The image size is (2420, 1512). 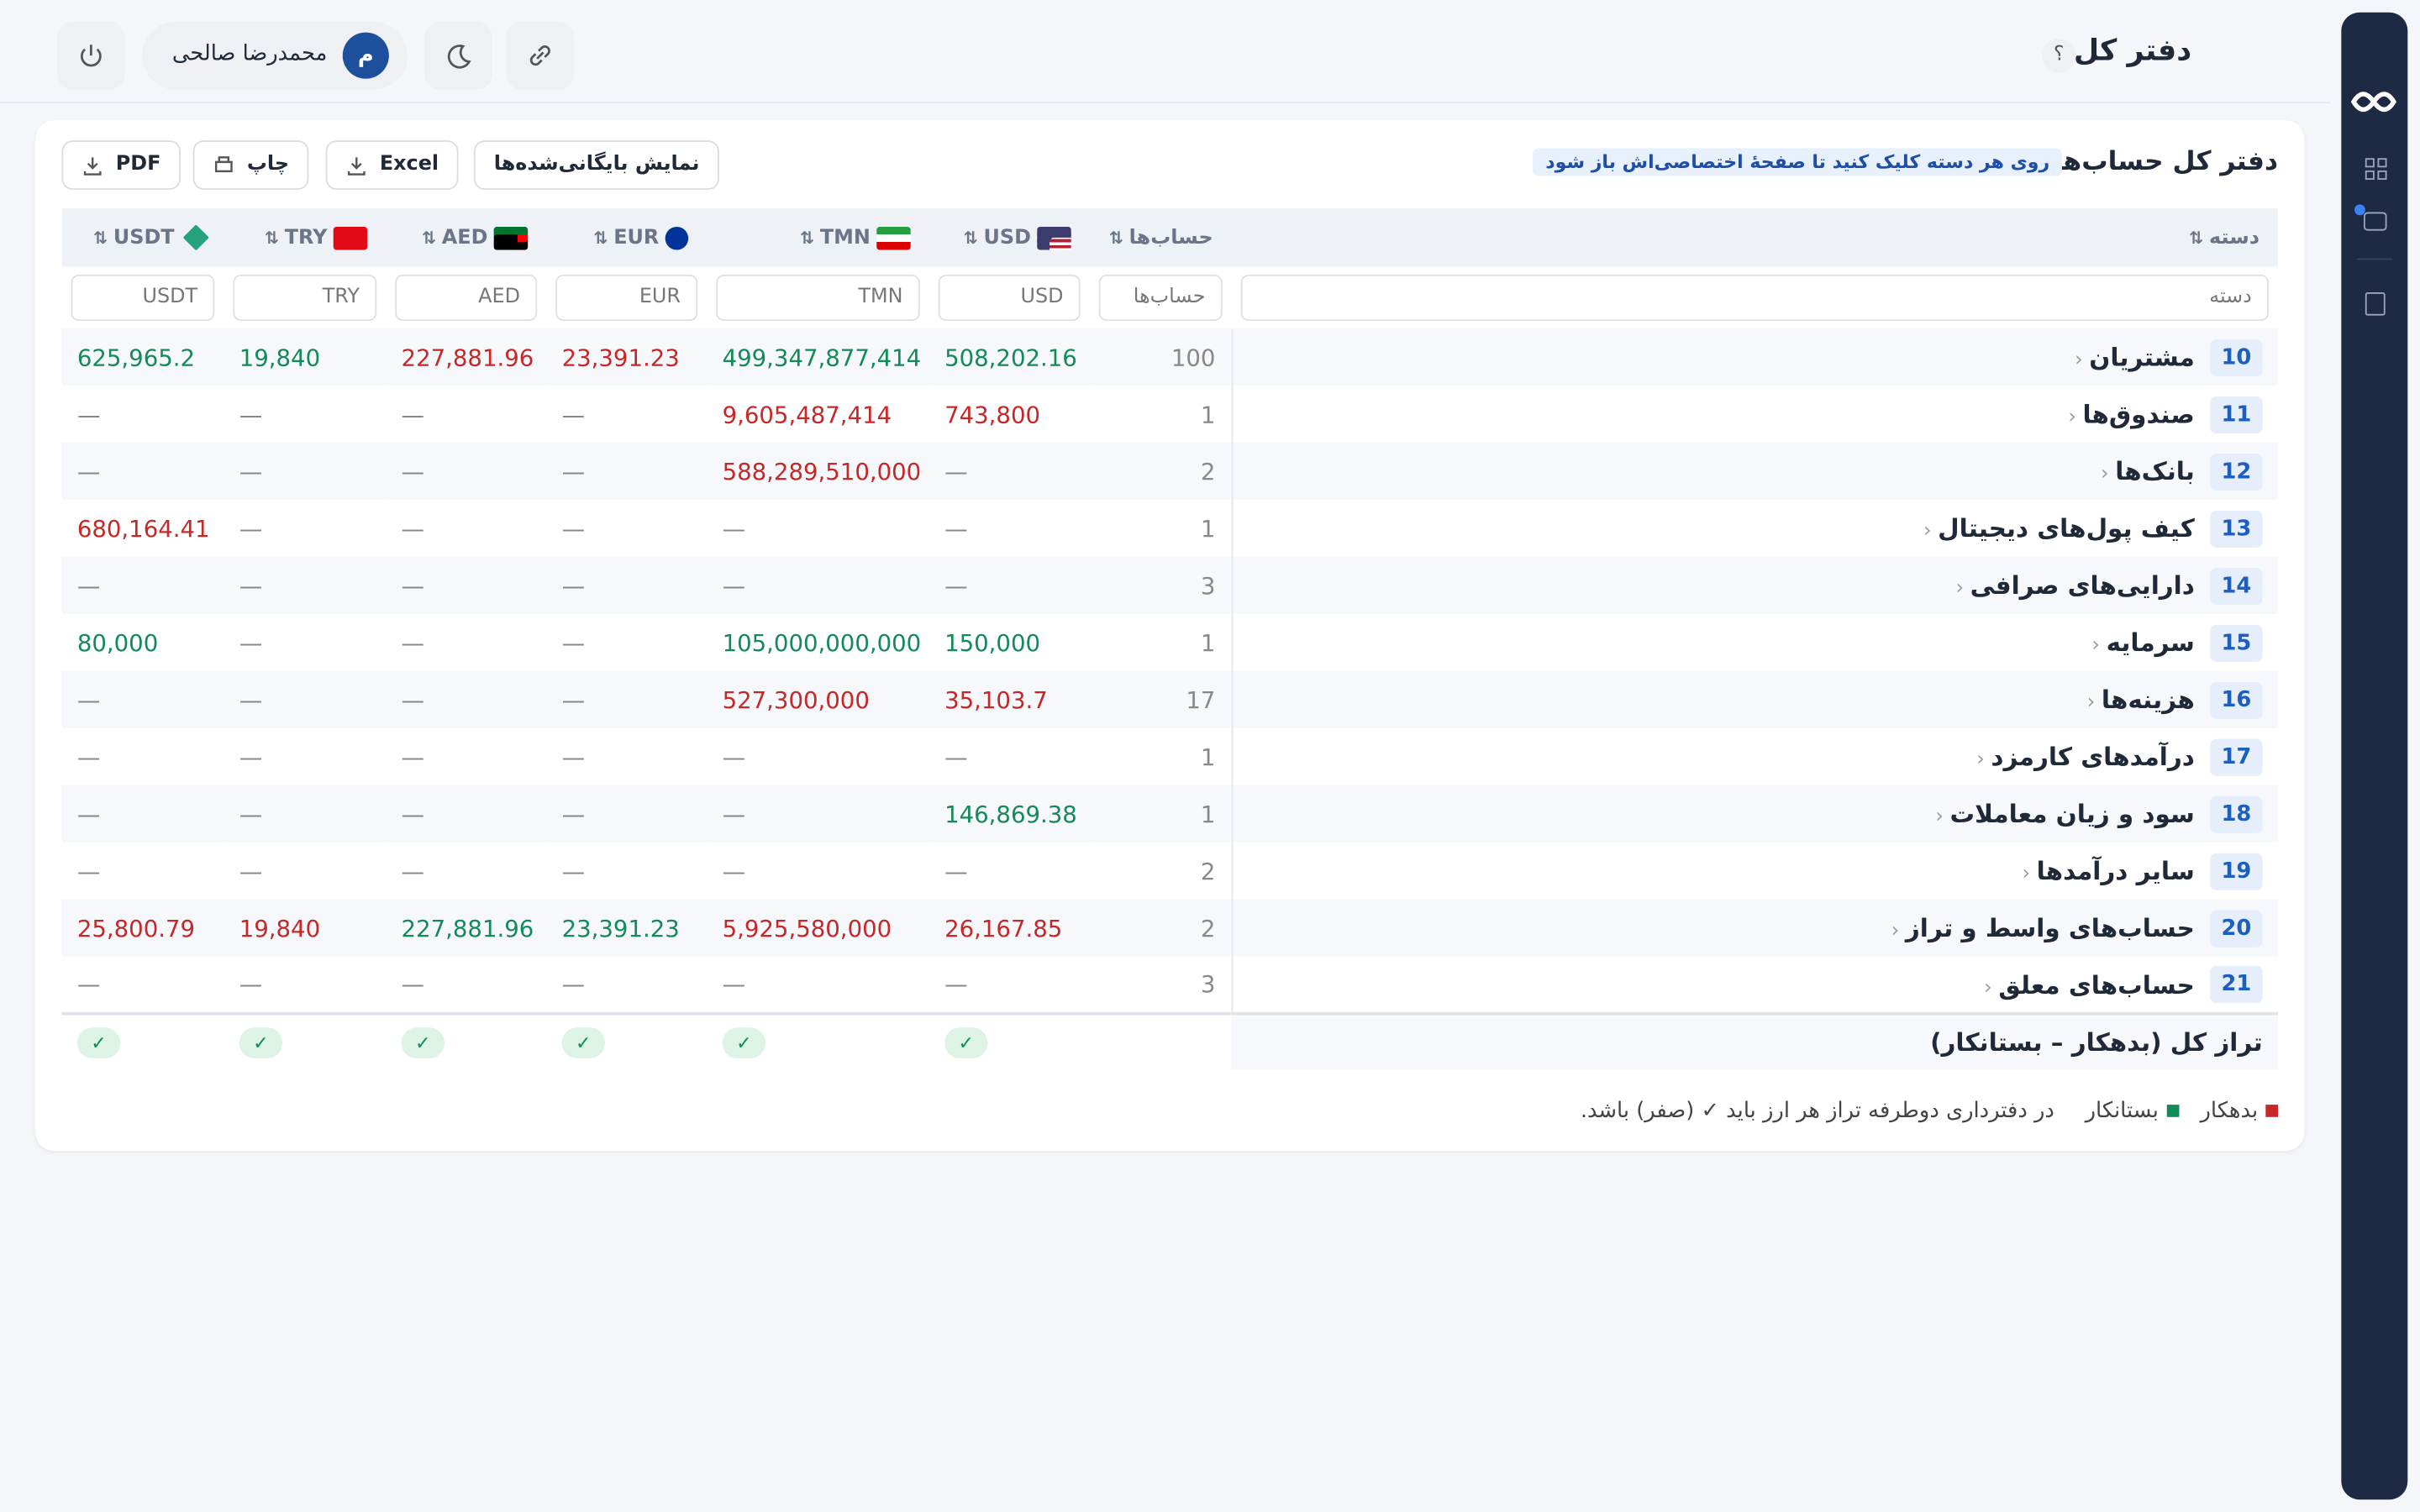 I want to click on column-label: EUR, so click(x=626, y=237).